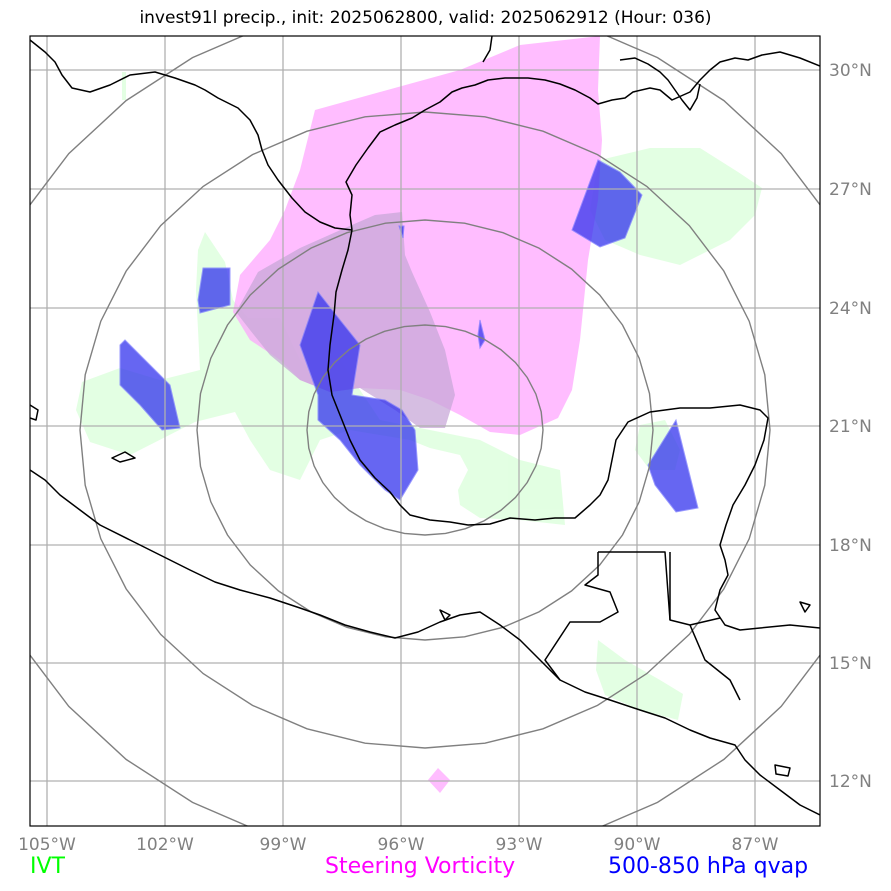 This screenshot has height=891, width=891. Describe the element at coordinates (708, 866) in the screenshot. I see `legend-qvap: 500-850 hPa qvap` at that location.